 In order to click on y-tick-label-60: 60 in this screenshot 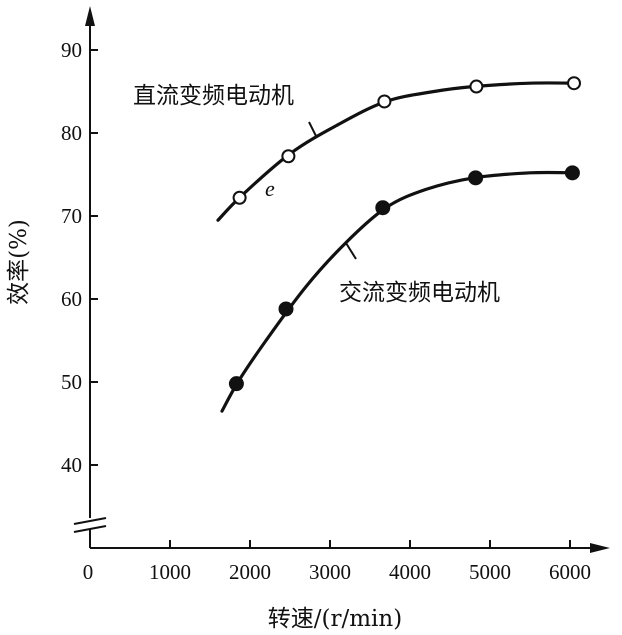, I will do `click(71, 299)`.